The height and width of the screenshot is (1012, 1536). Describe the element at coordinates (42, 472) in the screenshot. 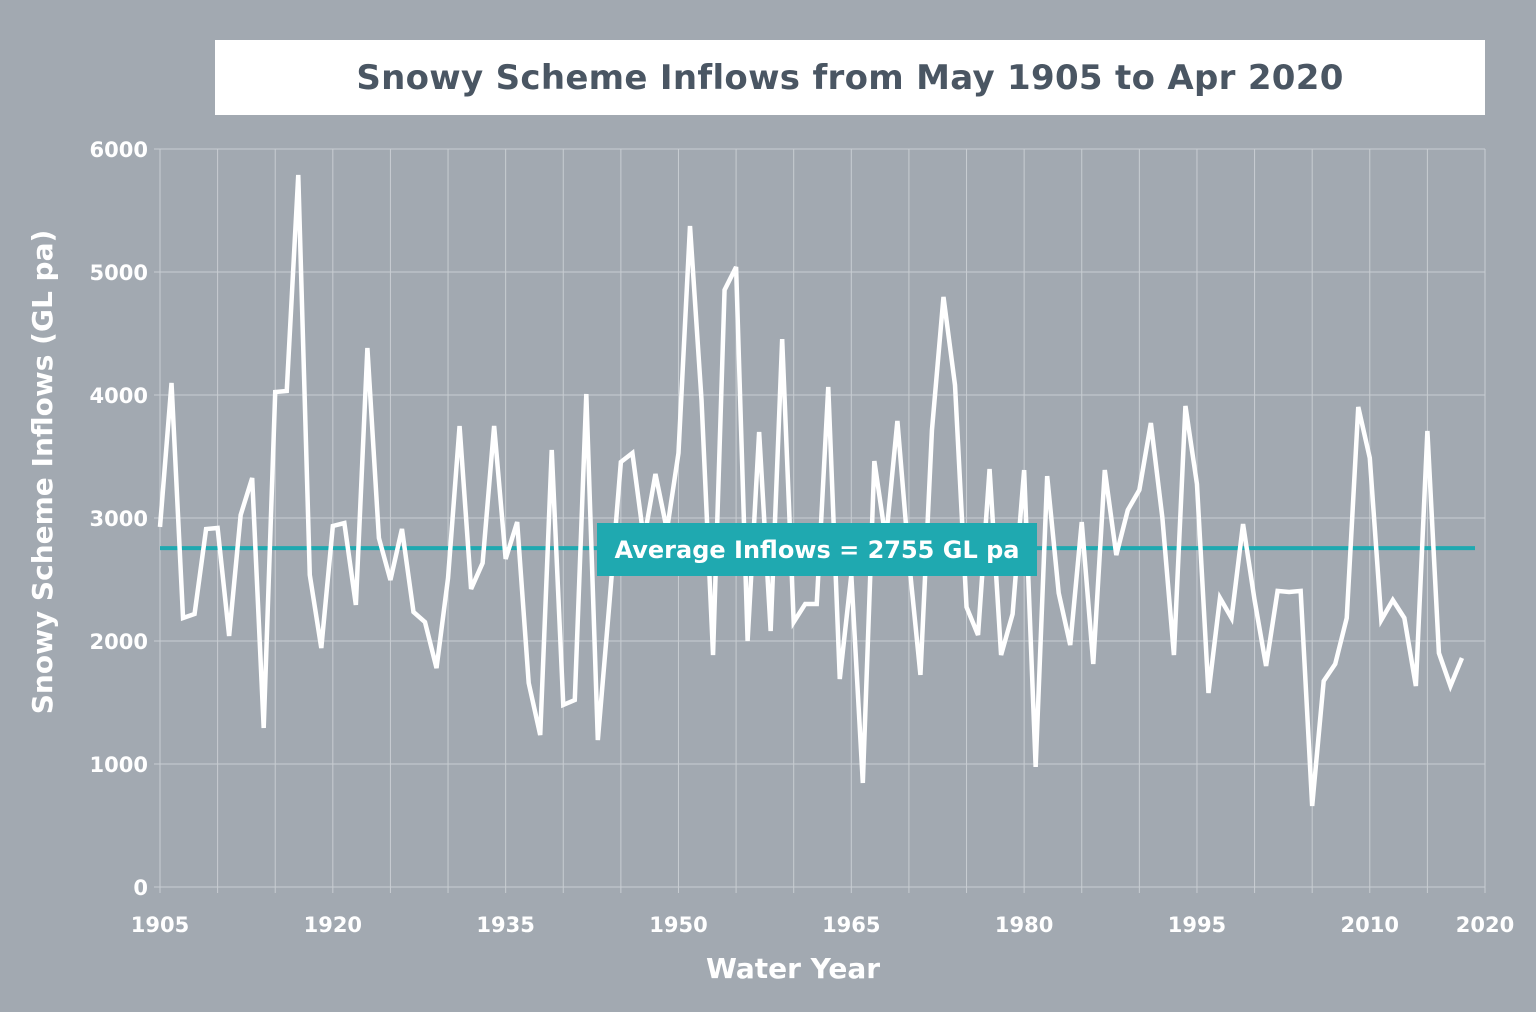

I see `y-axis-label: Snowy Scheme Inflows (GL pa)` at that location.